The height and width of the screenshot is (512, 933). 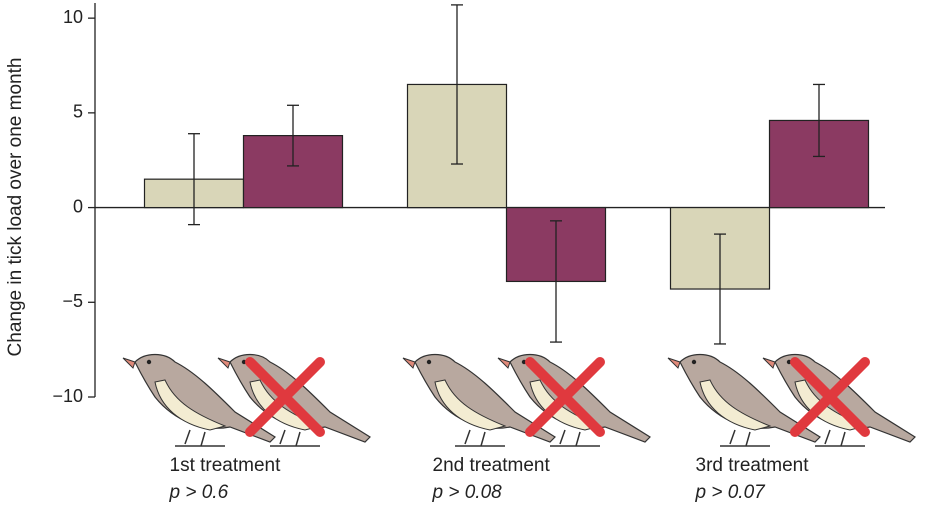 What do you see at coordinates (492, 465) in the screenshot?
I see `x-tick-label: 2nd treatment` at bounding box center [492, 465].